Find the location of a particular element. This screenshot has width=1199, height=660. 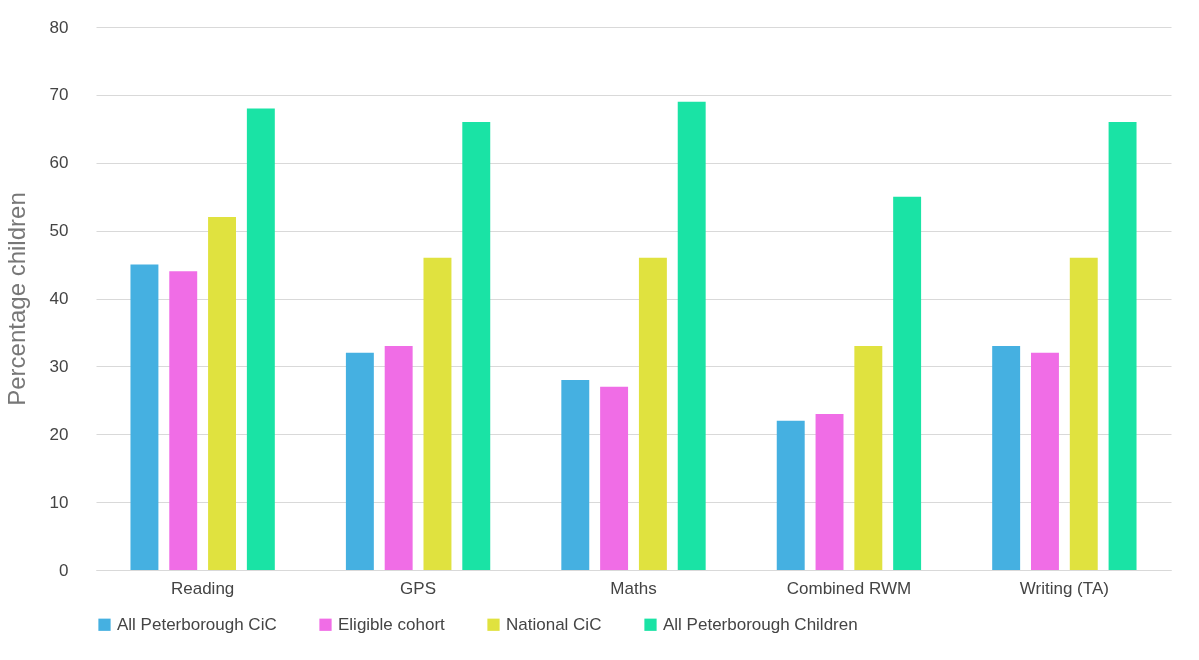

y-tick-label: 80 is located at coordinates (59, 27).